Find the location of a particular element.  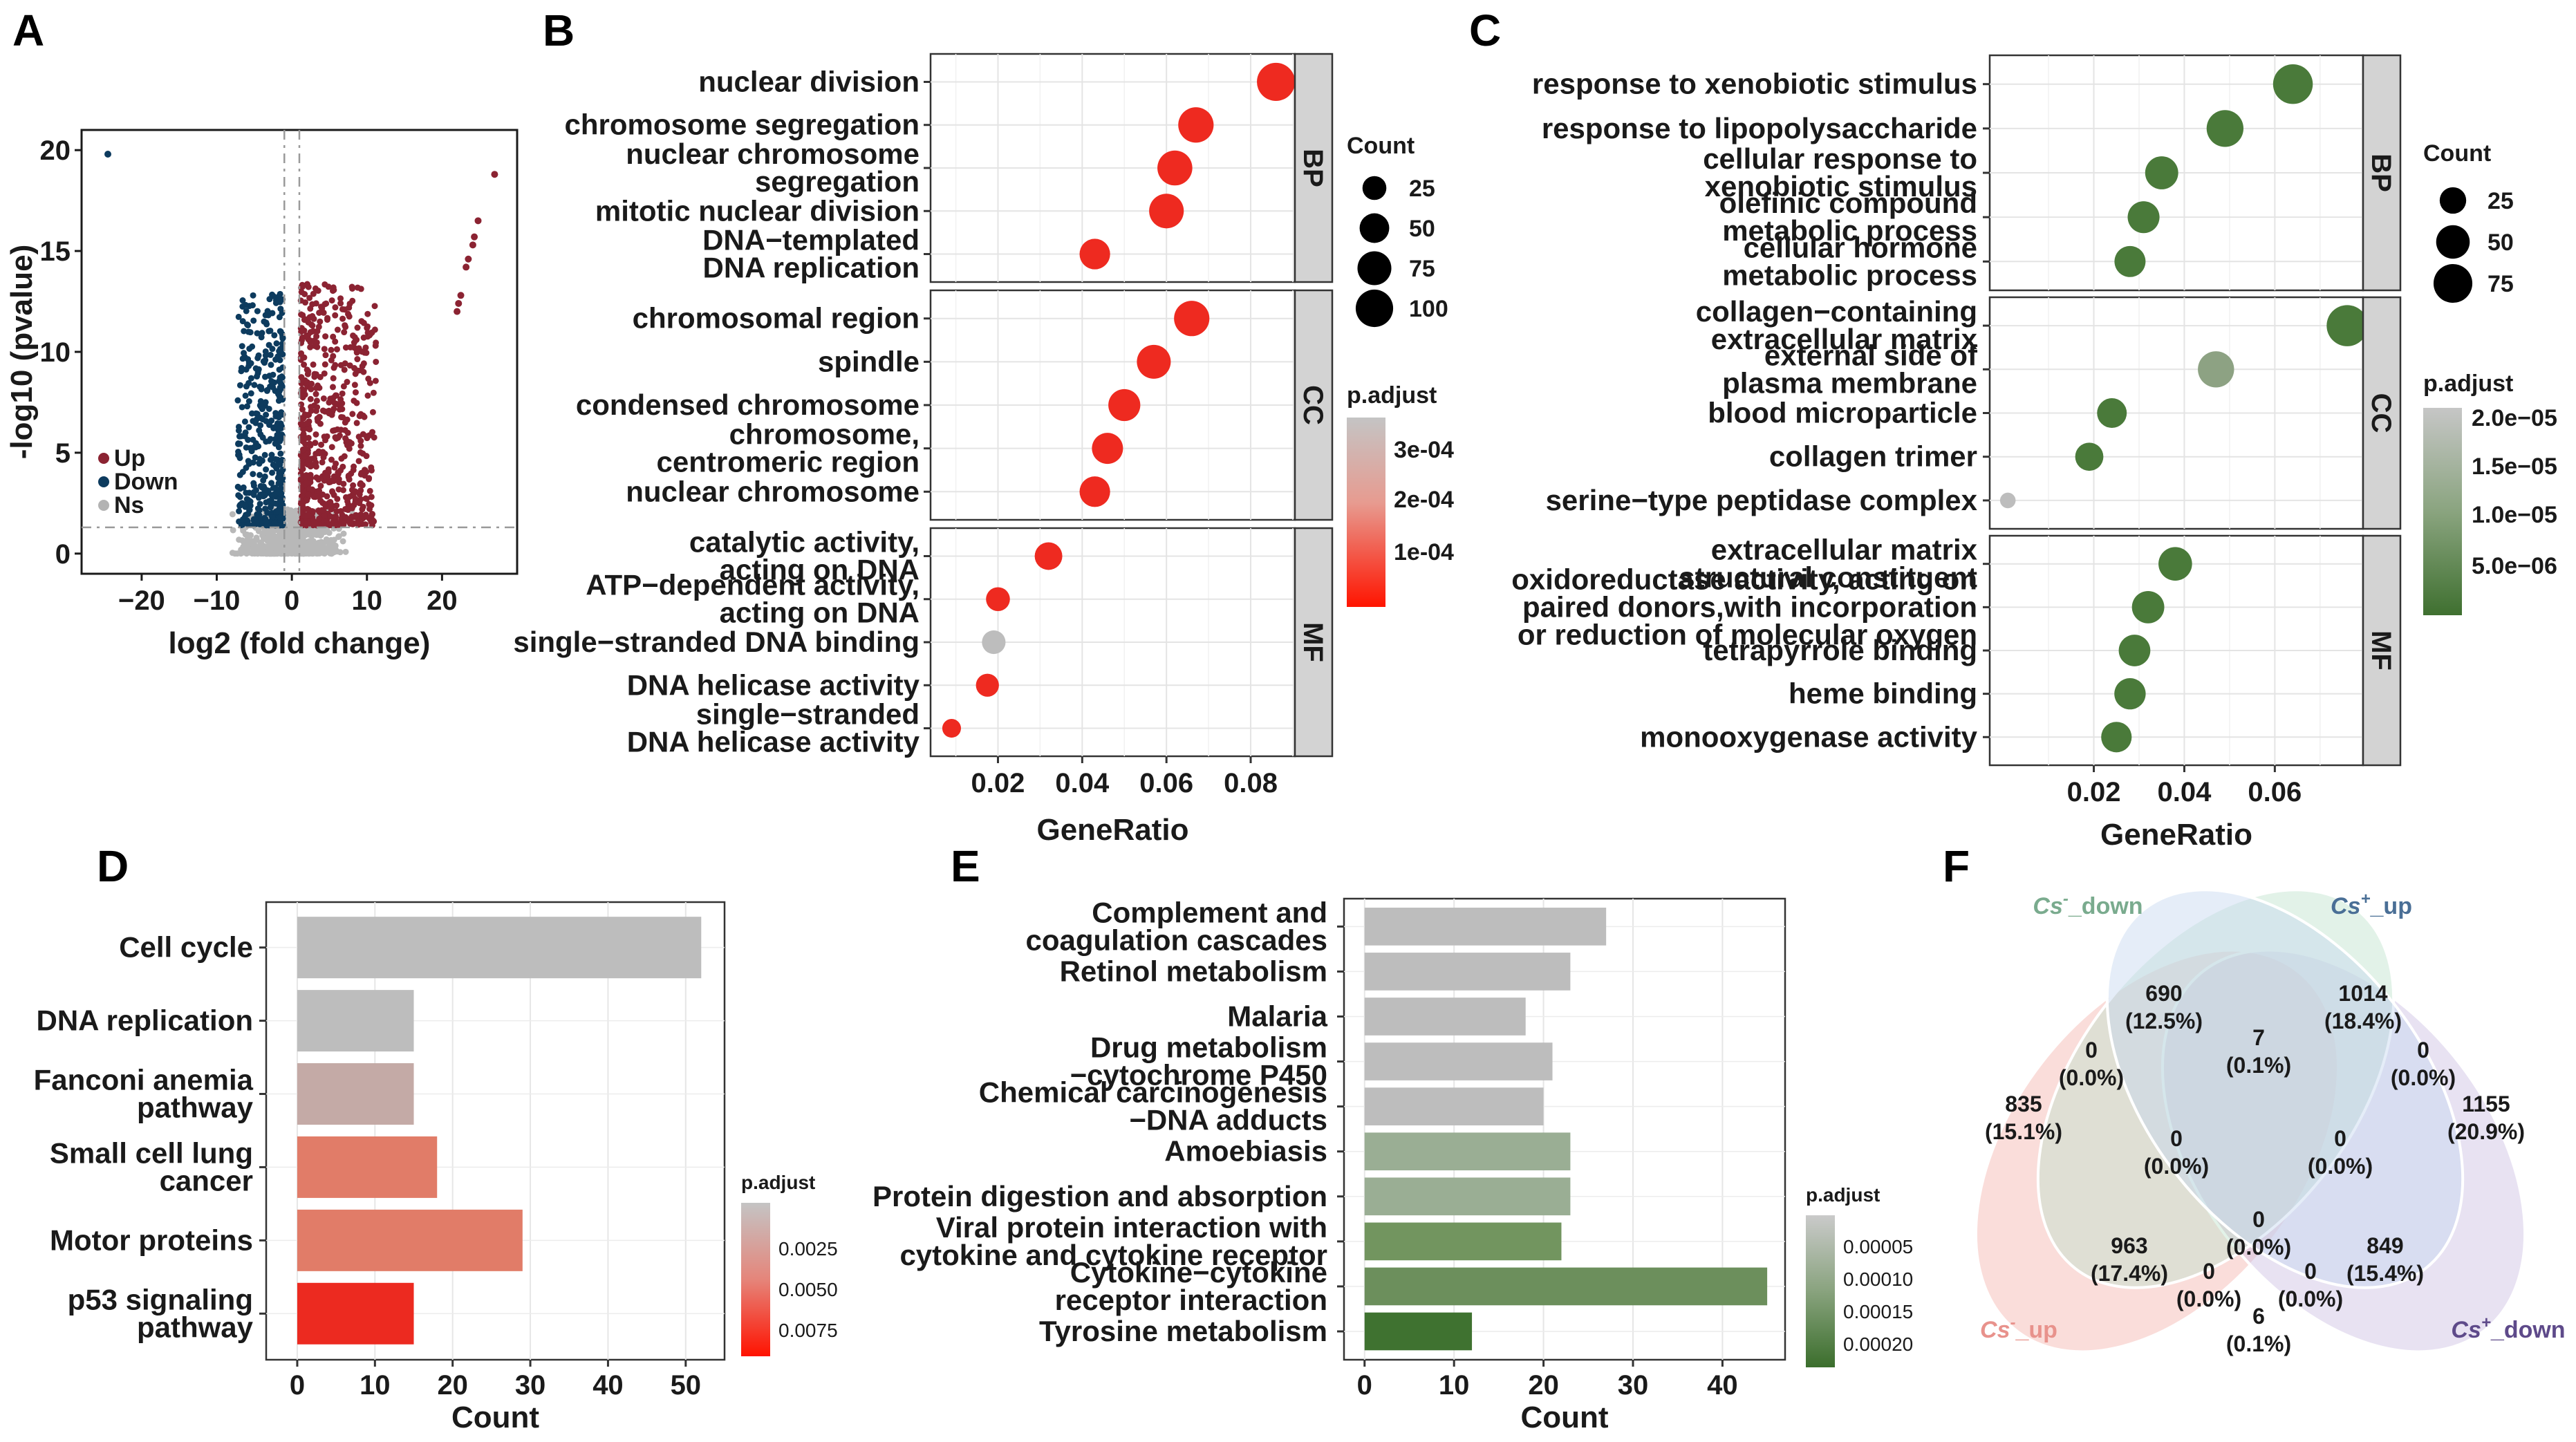

color-legend-label: 0.0050 is located at coordinates (808, 1289).